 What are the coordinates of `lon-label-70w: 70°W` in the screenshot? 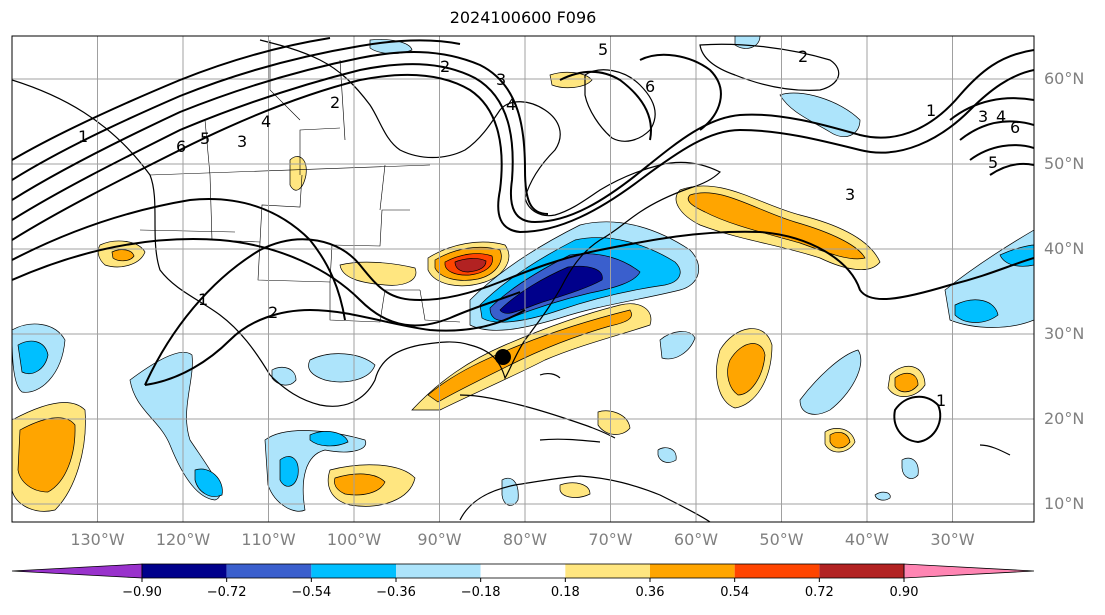 It's located at (610, 539).